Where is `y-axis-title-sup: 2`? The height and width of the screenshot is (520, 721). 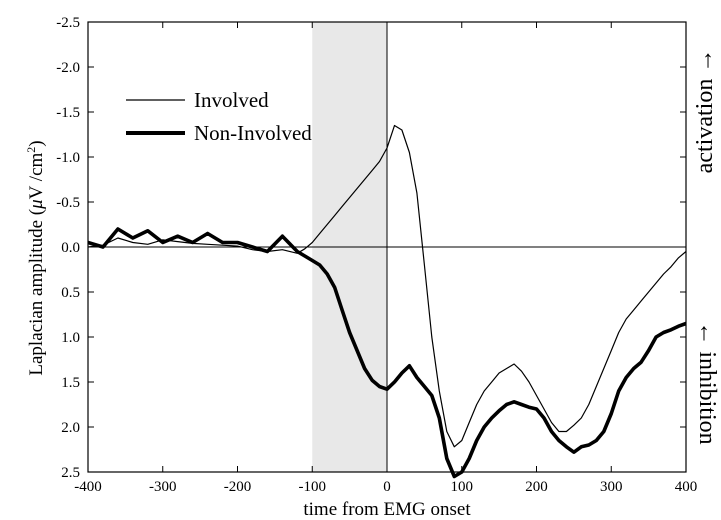 y-axis-title-sup: 2 is located at coordinates (31, 150).